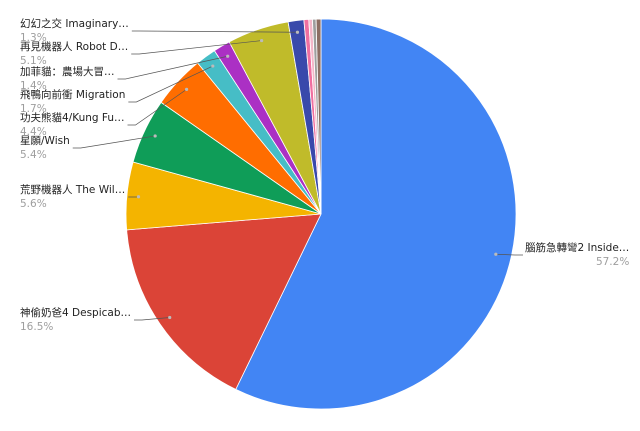 The width and height of the screenshot is (640, 431). What do you see at coordinates (612, 262) in the screenshot?
I see `slice-value-label: 57.2%` at bounding box center [612, 262].